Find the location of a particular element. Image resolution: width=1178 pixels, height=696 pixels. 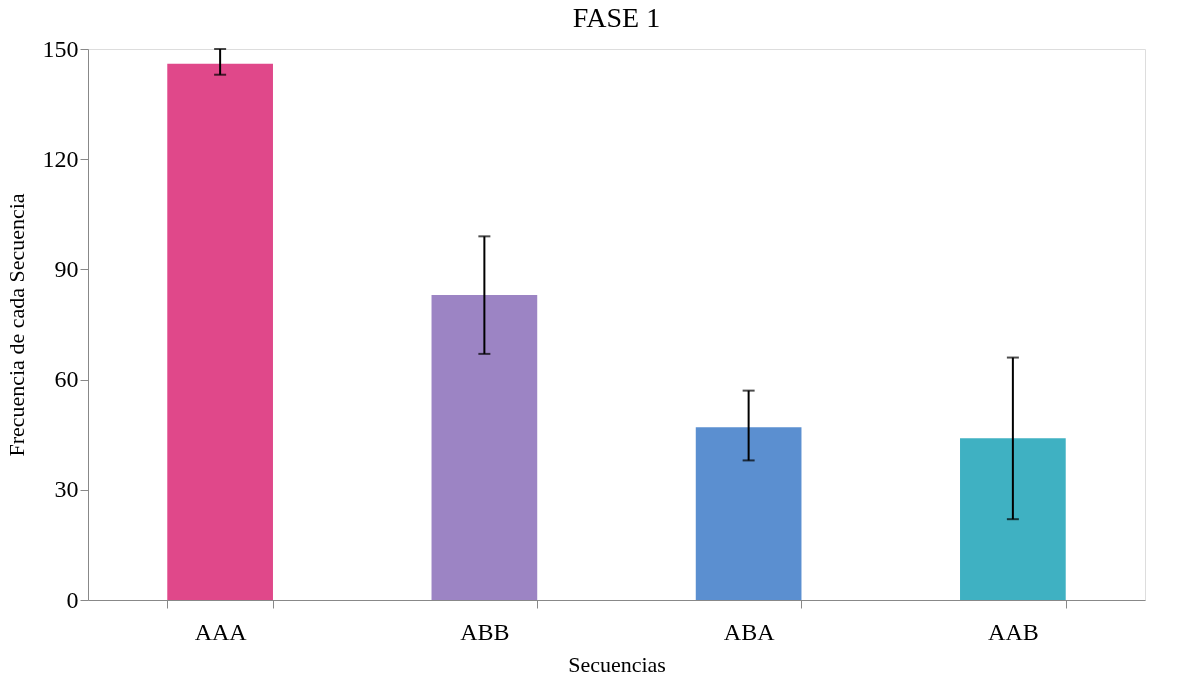

chart-title: FASE 1 is located at coordinates (616, 17).